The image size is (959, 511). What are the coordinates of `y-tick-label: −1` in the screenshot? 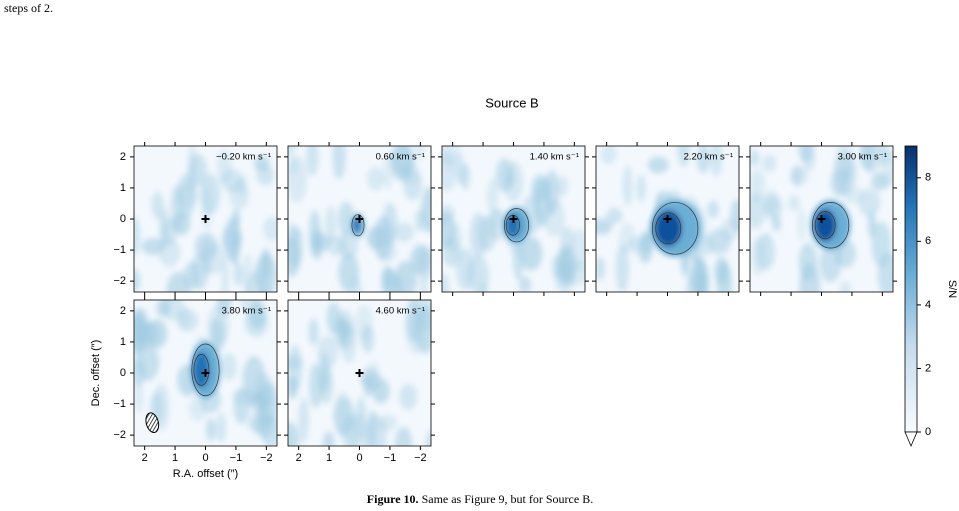 It's located at (119, 250).